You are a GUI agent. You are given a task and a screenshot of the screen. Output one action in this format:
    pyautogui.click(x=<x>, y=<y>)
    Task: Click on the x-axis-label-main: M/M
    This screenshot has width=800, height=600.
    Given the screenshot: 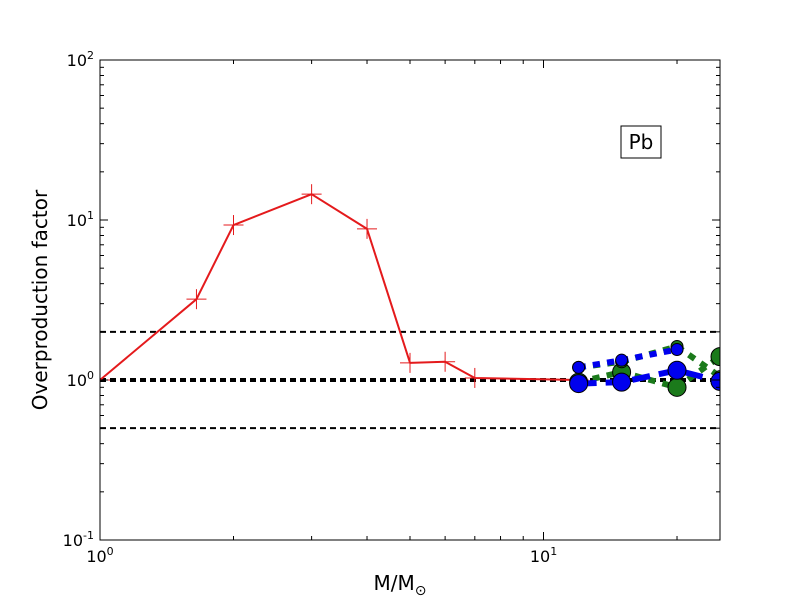 What is the action you would take?
    pyautogui.click(x=394, y=583)
    